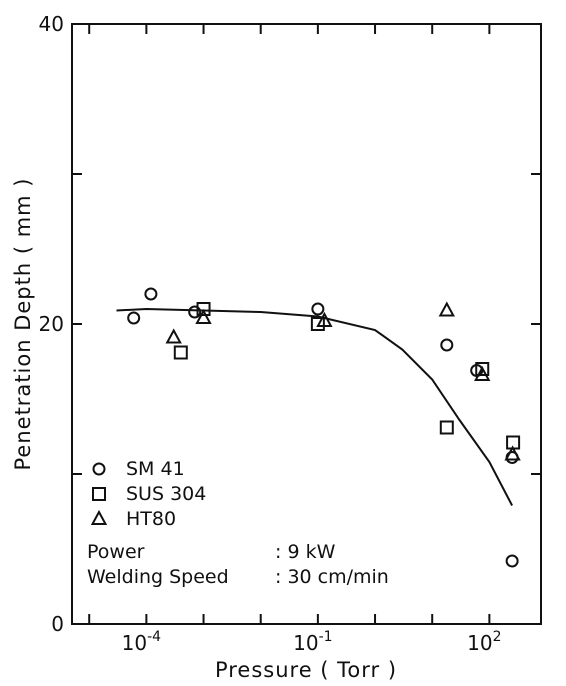 The height and width of the screenshot is (686, 566). I want to click on x-axis-title: Pressure ( Torr ), so click(306, 670).